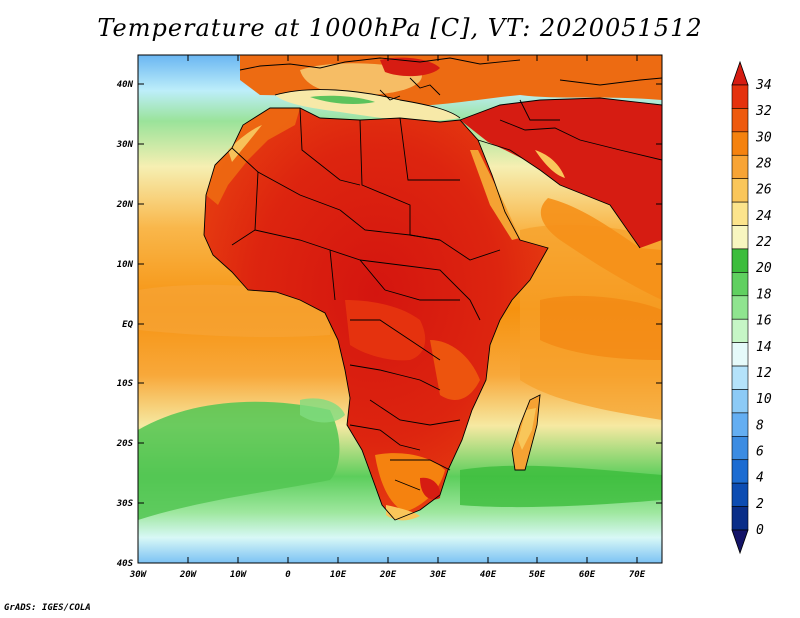 The image size is (800, 618). I want to click on lon-label-0: 0, so click(288, 575).